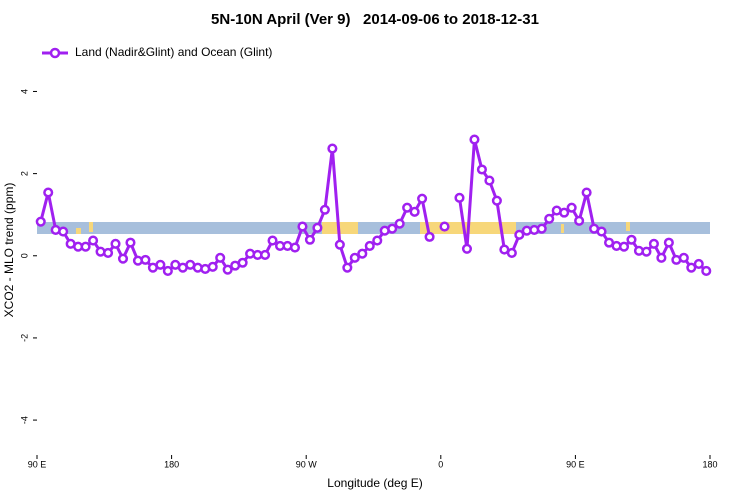 This screenshot has width=750, height=500. I want to click on legend-label: Land (Nadir&Glint) and Ocean (Glint), so click(173, 52).